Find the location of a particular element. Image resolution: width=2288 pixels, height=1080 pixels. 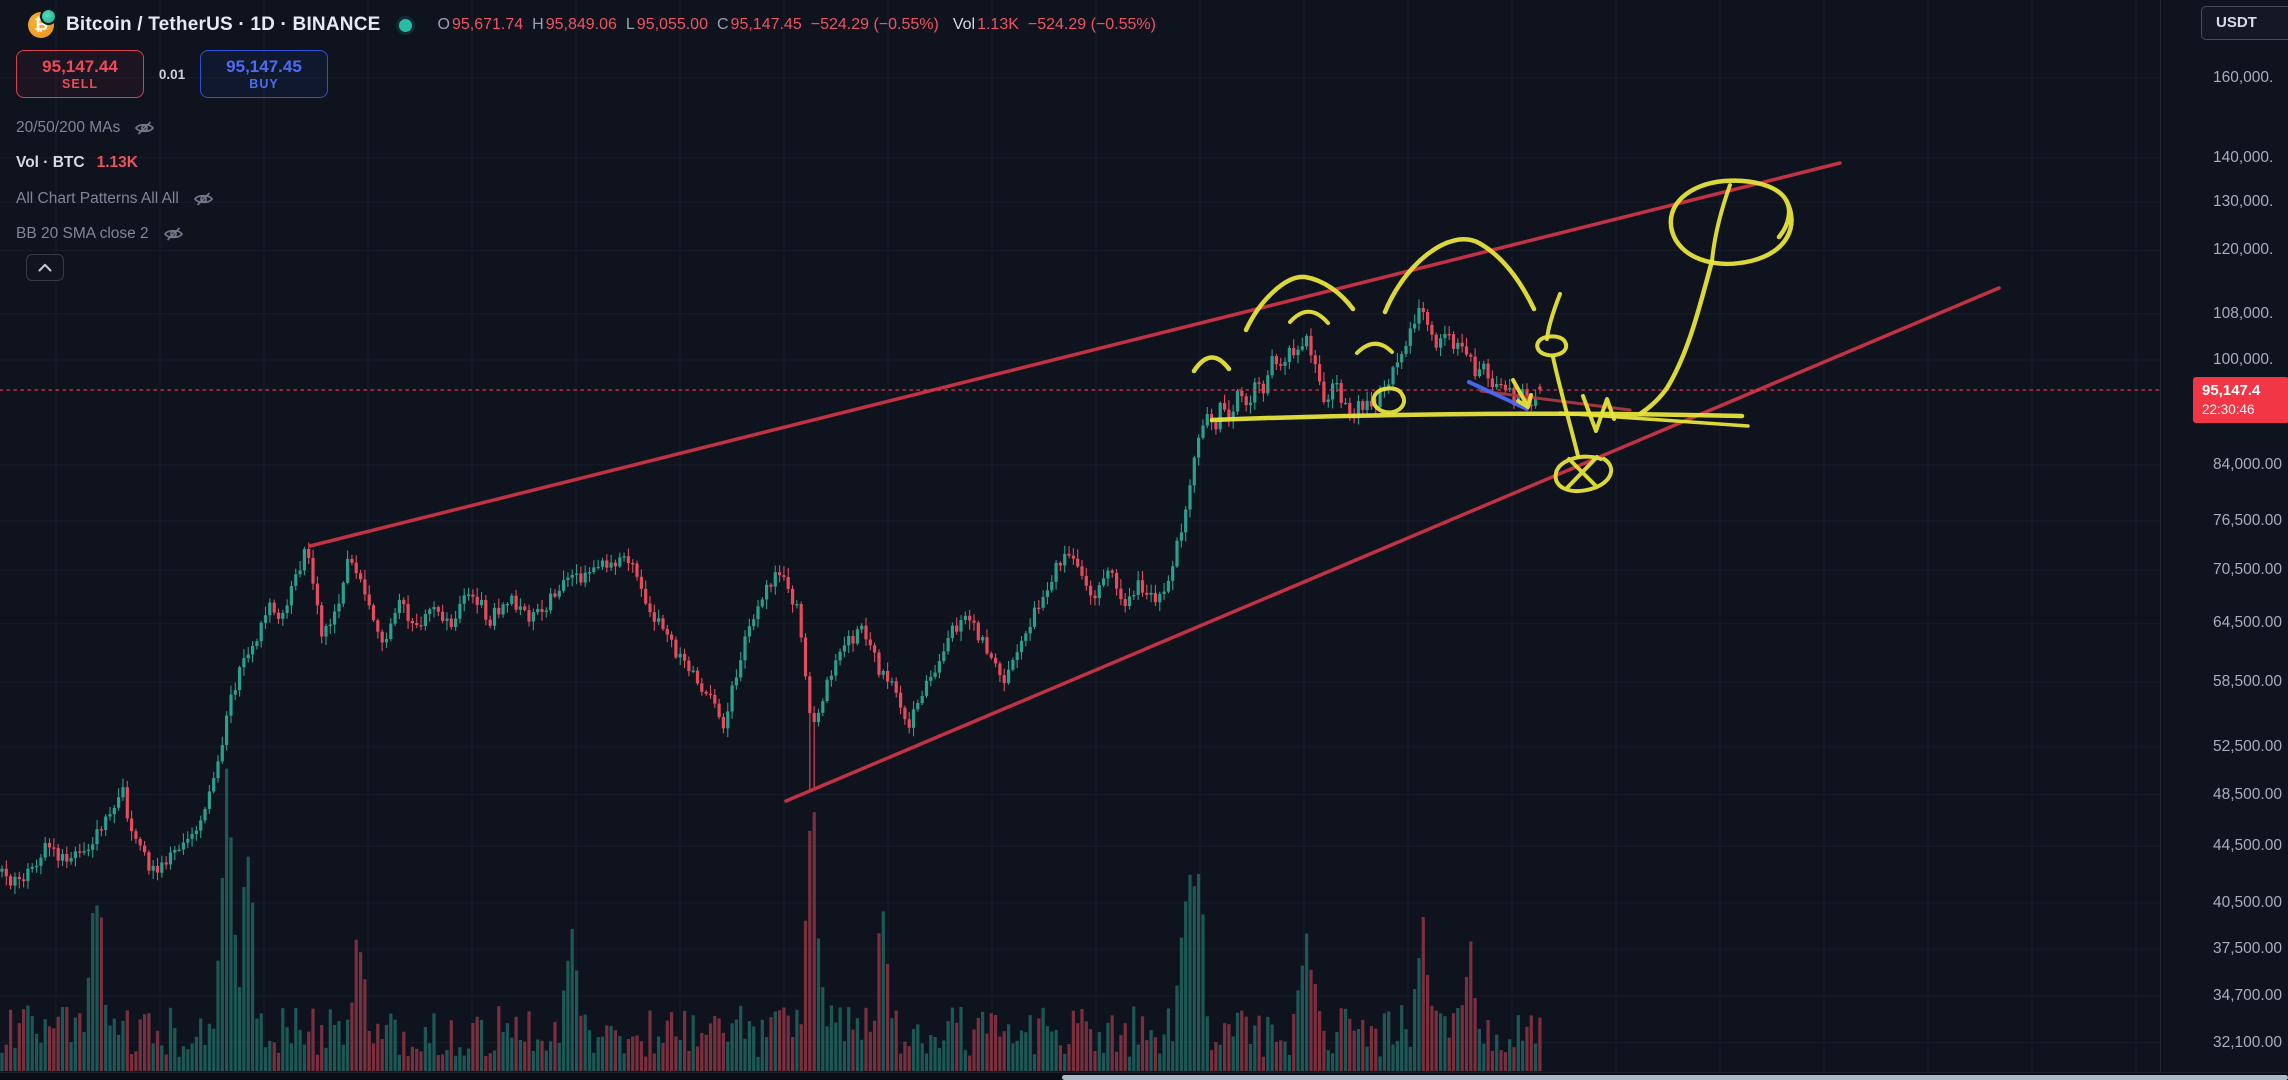

indicator-row-patterns: All Chart Patterns All All is located at coordinates (115, 199).